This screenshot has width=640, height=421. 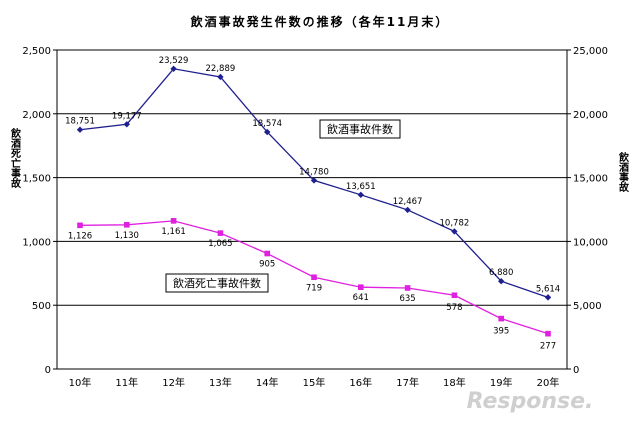 I want to click on chart-title: 飲酒事故発生件数の推移（各年11月末）, so click(x=320, y=21).